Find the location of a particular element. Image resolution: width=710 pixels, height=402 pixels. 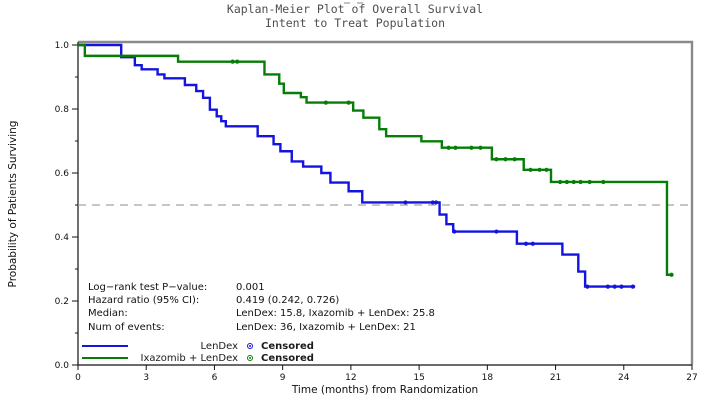

svg-text: 18 is located at coordinates (488, 378).